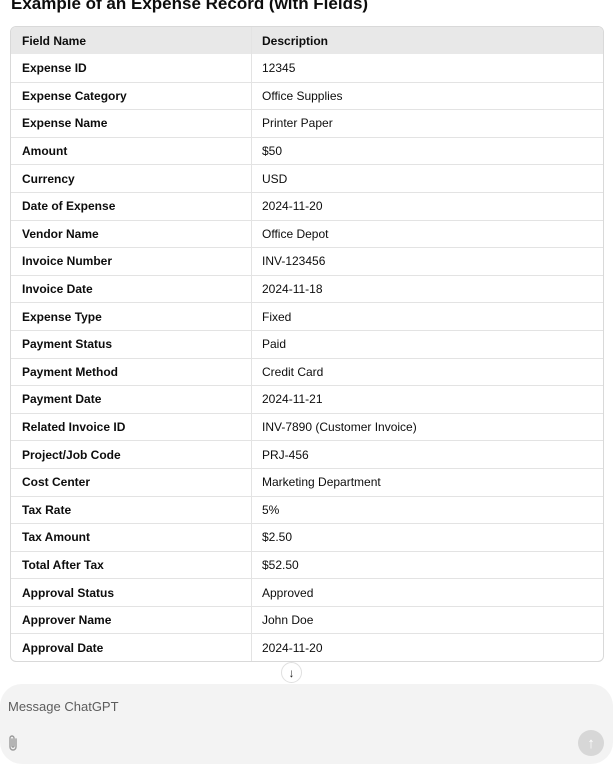  Describe the element at coordinates (271, 509) in the screenshot. I see `description-cell: 5%` at that location.